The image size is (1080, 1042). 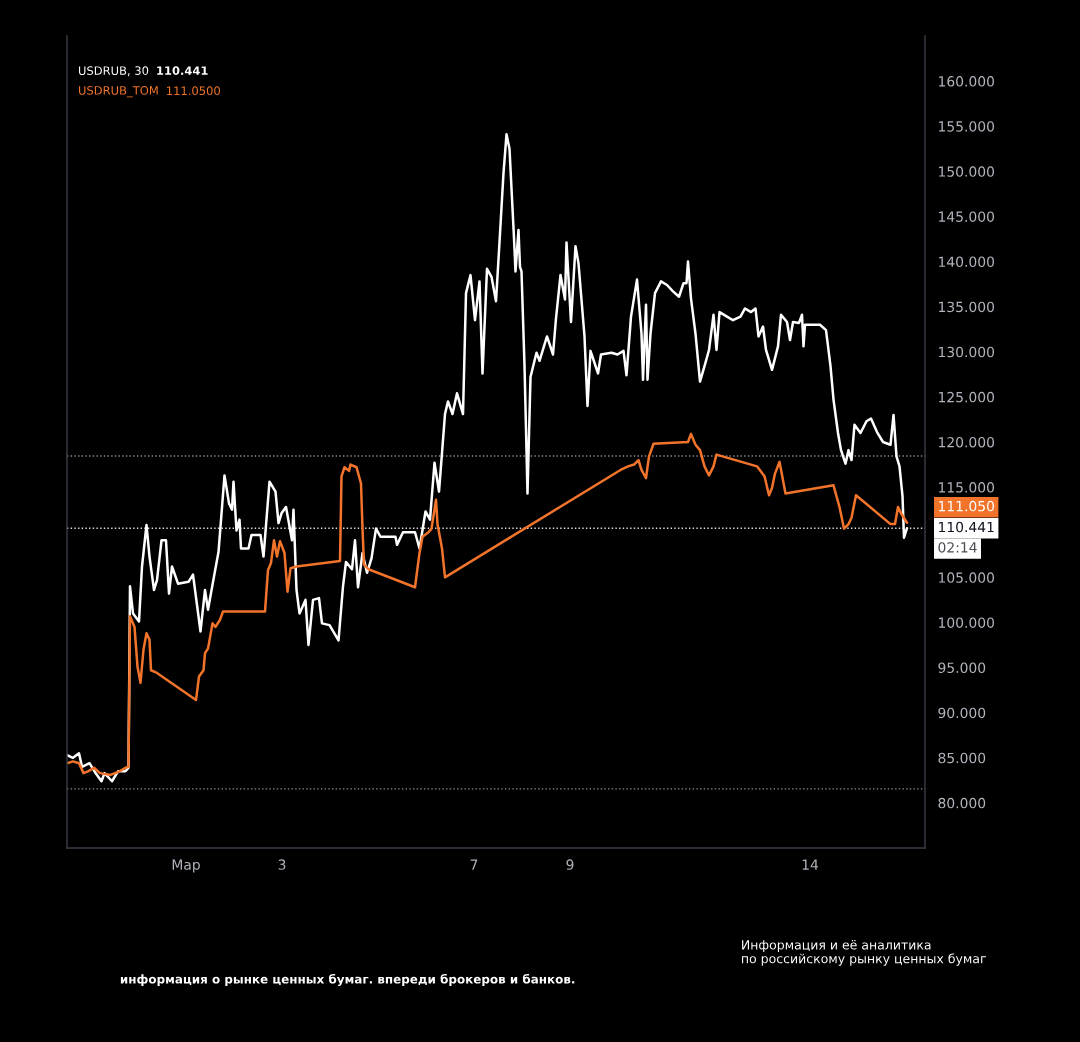 I want to click on y-tick-label: 125.000, so click(x=967, y=397).